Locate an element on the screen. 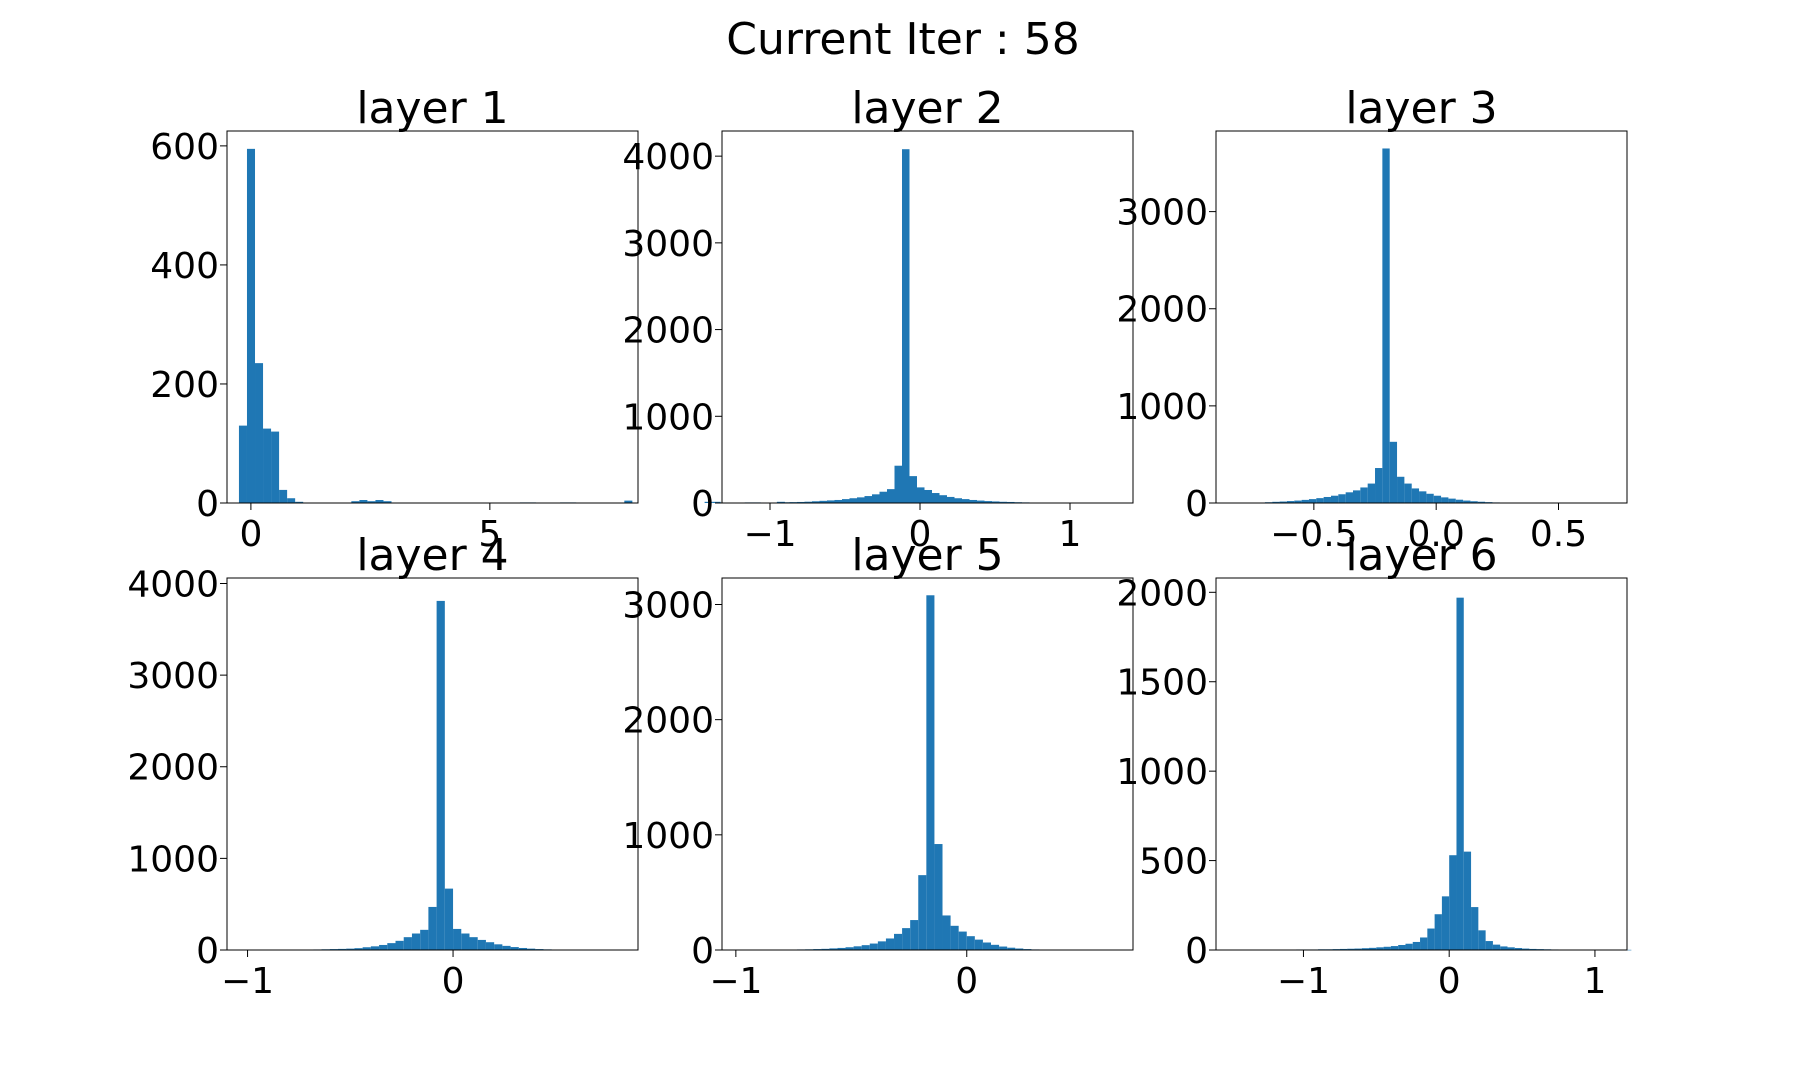 Image resolution: width=1800 pixels, height=1080 pixels. panel-title: layer 1 is located at coordinates (432, 108).